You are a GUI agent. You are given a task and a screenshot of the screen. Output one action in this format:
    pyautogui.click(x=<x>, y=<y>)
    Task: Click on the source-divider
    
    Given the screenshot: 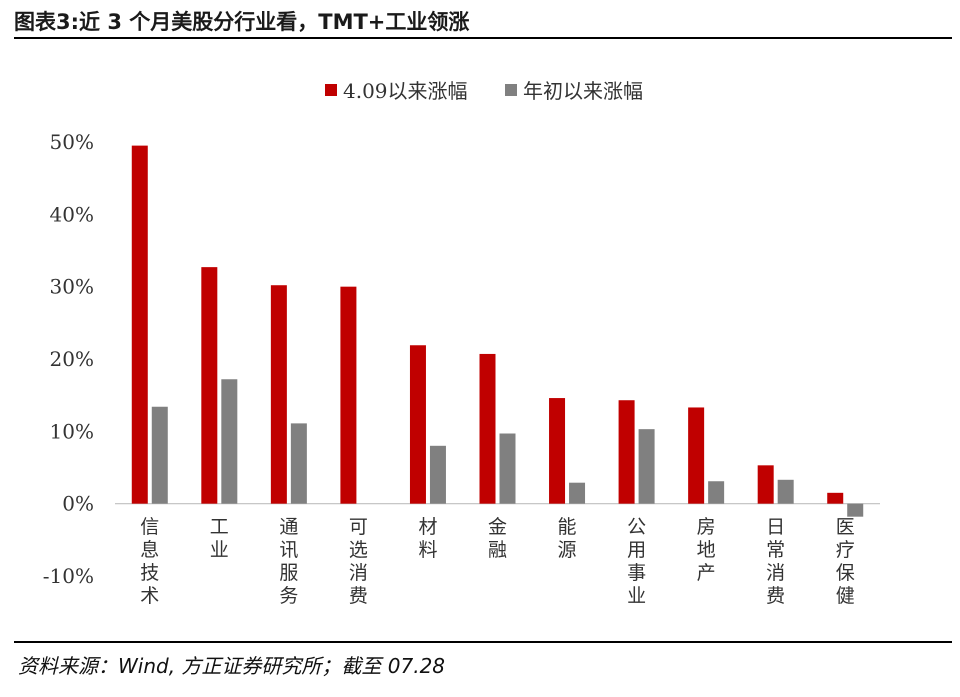 What is the action you would take?
    pyautogui.click(x=483, y=642)
    